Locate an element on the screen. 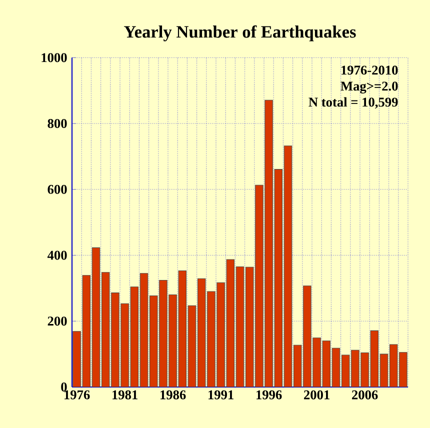 This screenshot has height=428, width=430. x-tick-label: 2006 is located at coordinates (365, 395).